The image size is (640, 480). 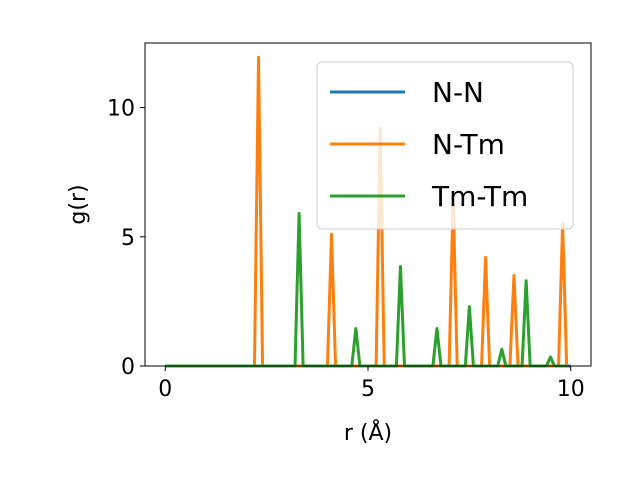 I want to click on legend-box, so click(x=445, y=145).